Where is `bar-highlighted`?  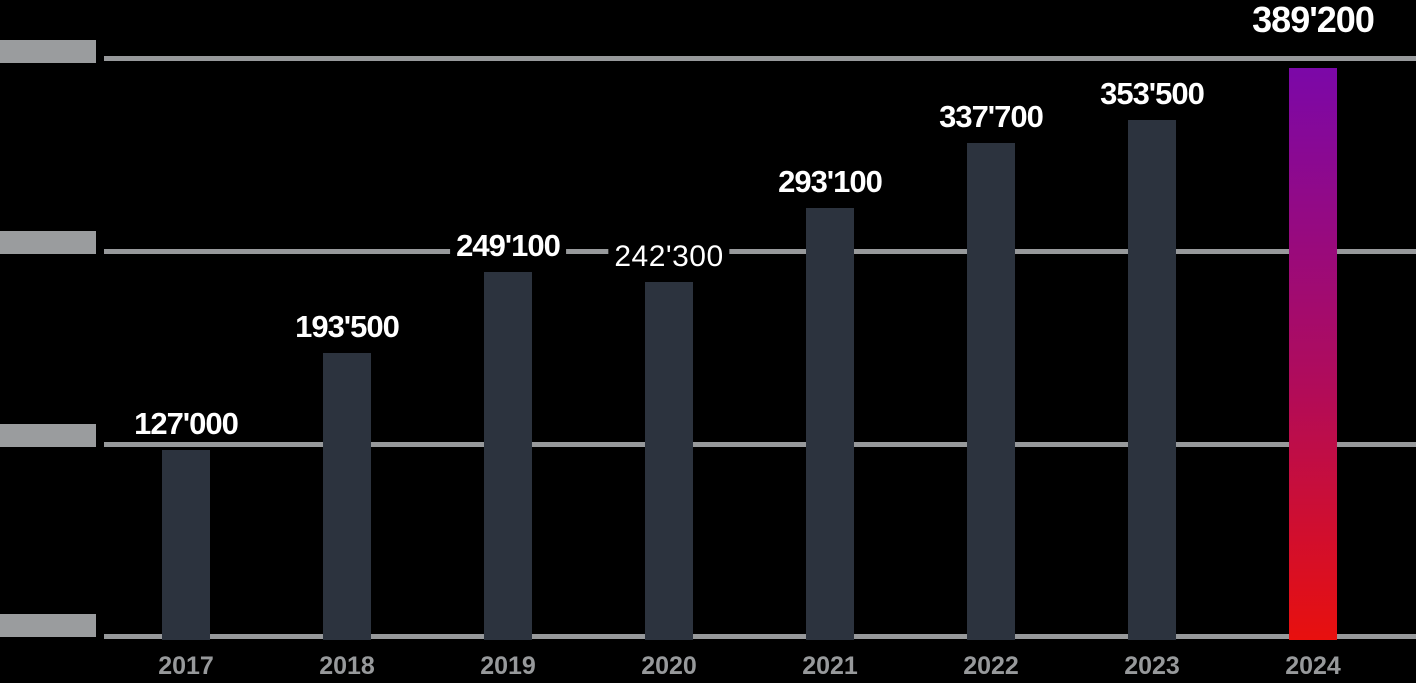
bar-highlighted is located at coordinates (1313, 354).